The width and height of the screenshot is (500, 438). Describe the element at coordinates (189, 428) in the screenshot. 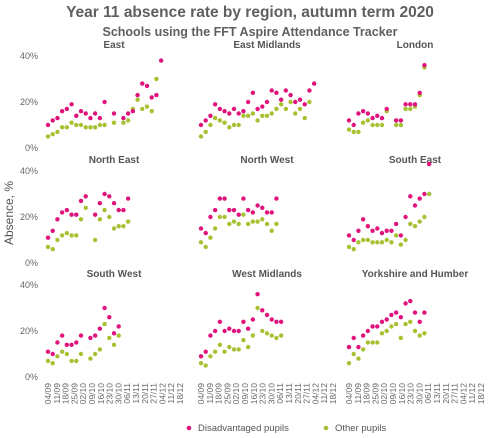

I see `legend-disadvantaged-marker` at that location.